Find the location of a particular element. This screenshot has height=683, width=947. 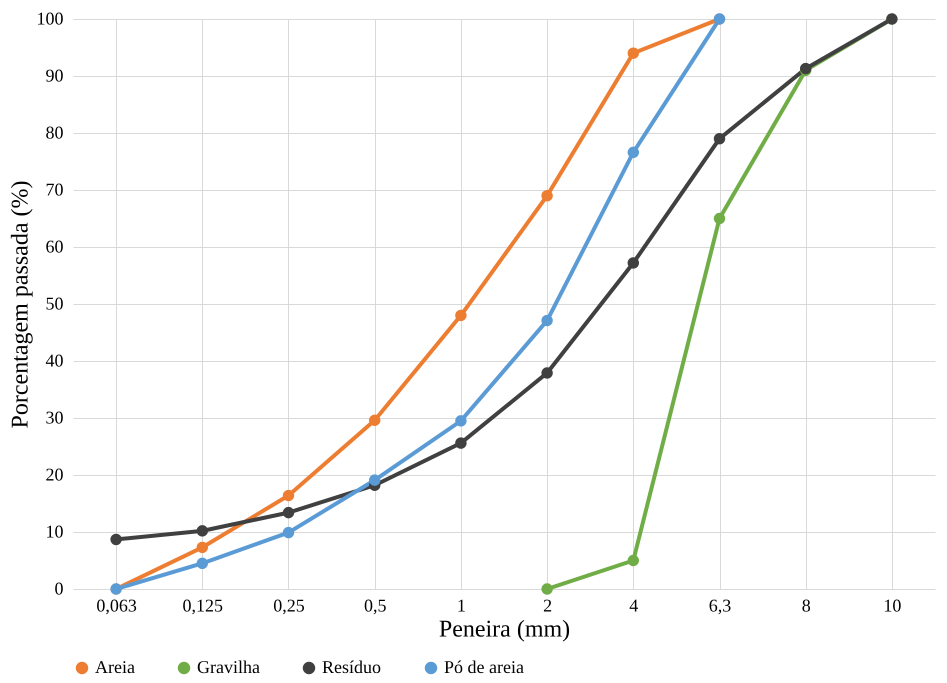

y-axis-title: Porcentagem passada (%) is located at coordinates (21, 304).